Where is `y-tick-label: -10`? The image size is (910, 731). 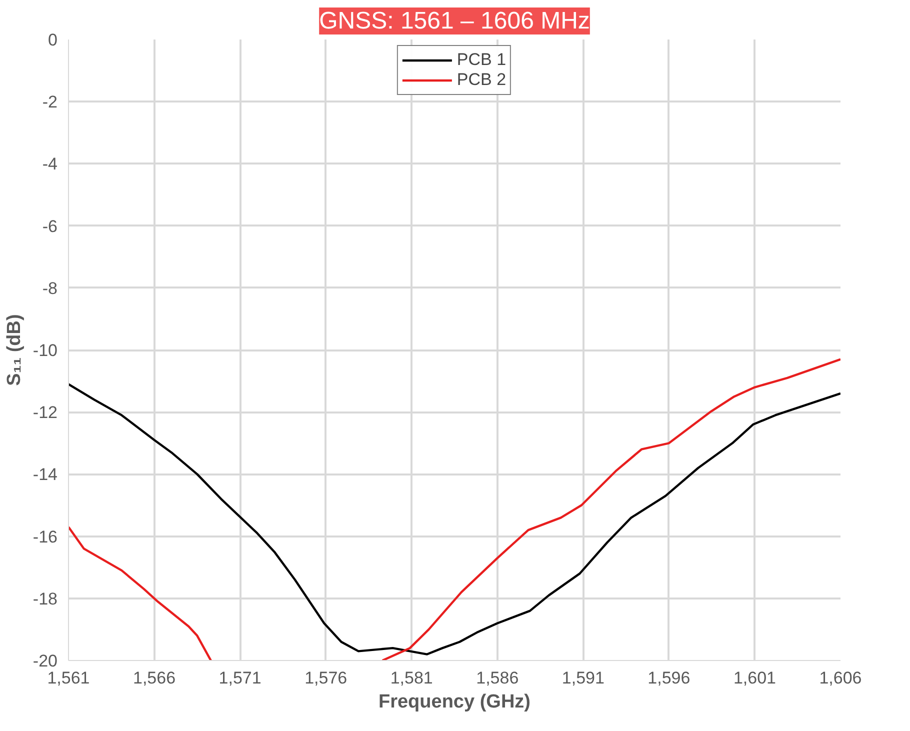 y-tick-label: -10 is located at coordinates (45, 350).